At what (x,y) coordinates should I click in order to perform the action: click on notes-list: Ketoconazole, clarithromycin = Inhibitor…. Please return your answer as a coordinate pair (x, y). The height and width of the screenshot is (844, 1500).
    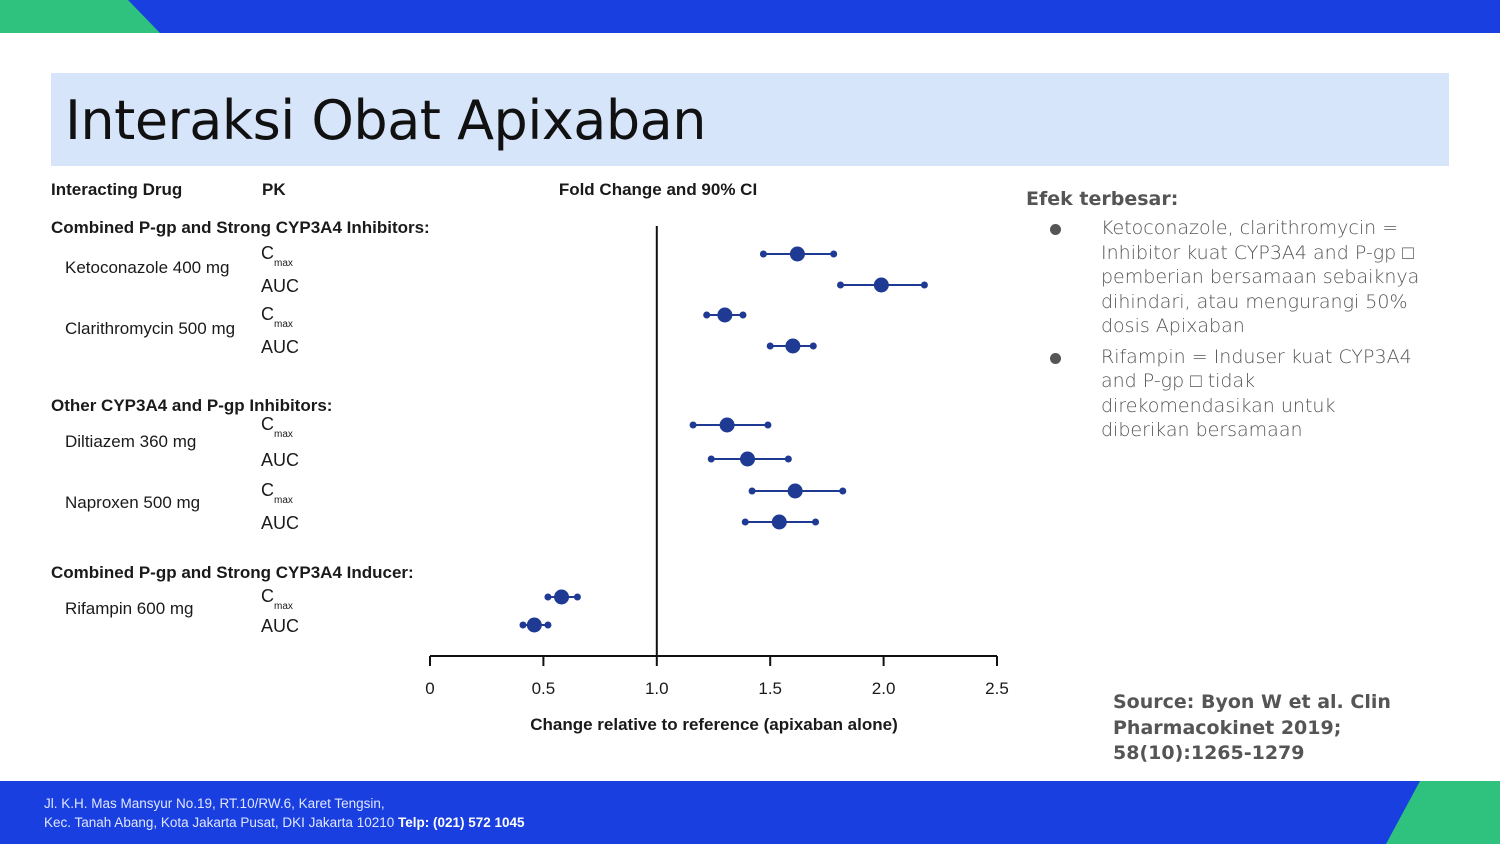
    Looking at the image, I should click on (1226, 329).